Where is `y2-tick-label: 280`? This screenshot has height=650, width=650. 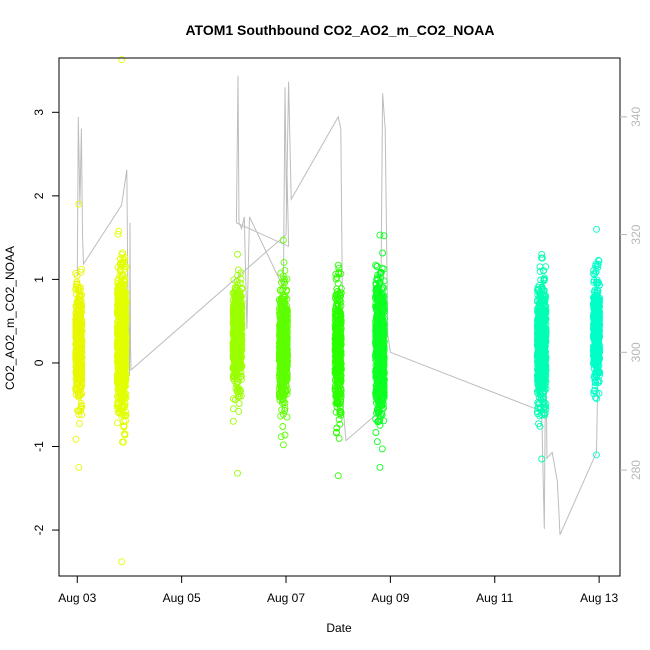 y2-tick-label: 280 is located at coordinates (636, 470).